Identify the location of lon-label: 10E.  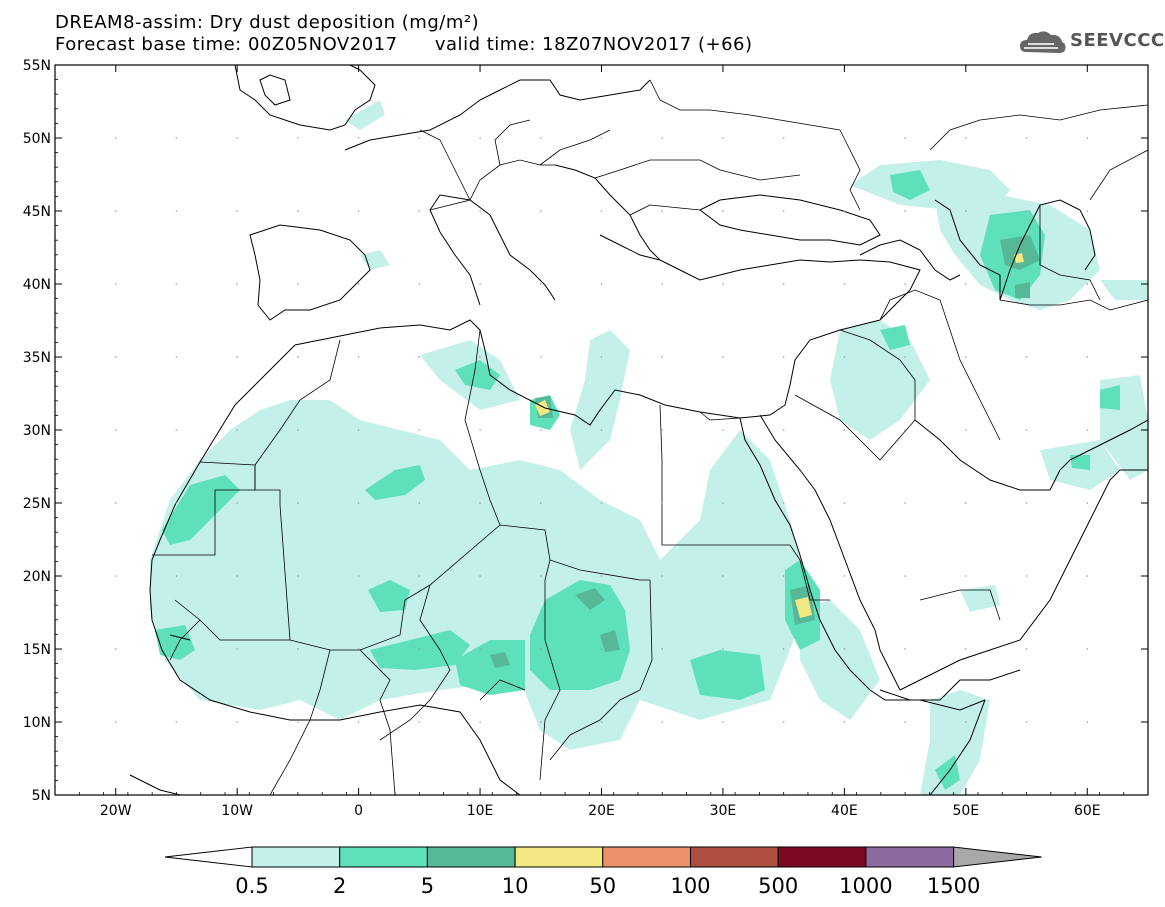
(480, 811).